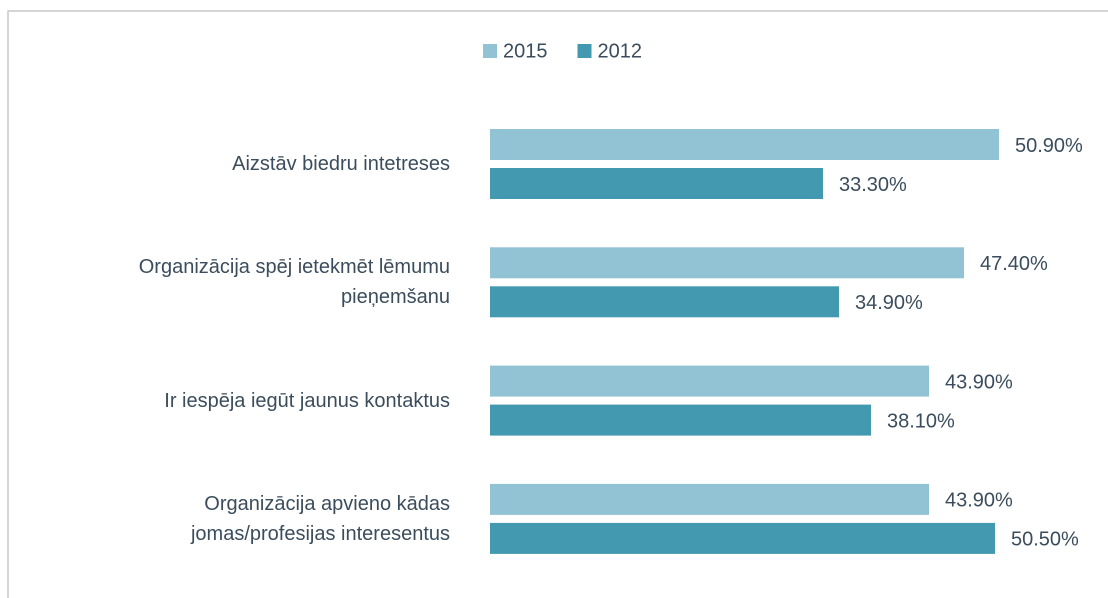 The width and height of the screenshot is (1108, 598). Describe the element at coordinates (1049, 146) in the screenshot. I see `value-label: 50.90%` at that location.